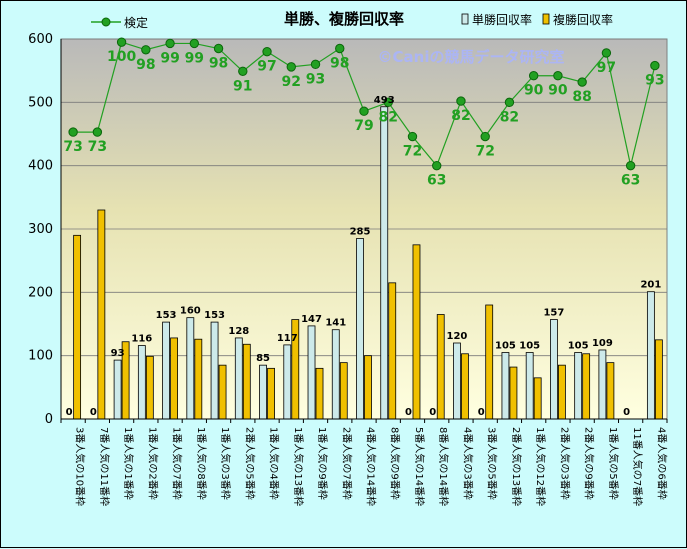 This screenshot has height=549, width=687. What do you see at coordinates (190, 311) in the screenshot?
I see `win-data-label: 160` at bounding box center [190, 311].